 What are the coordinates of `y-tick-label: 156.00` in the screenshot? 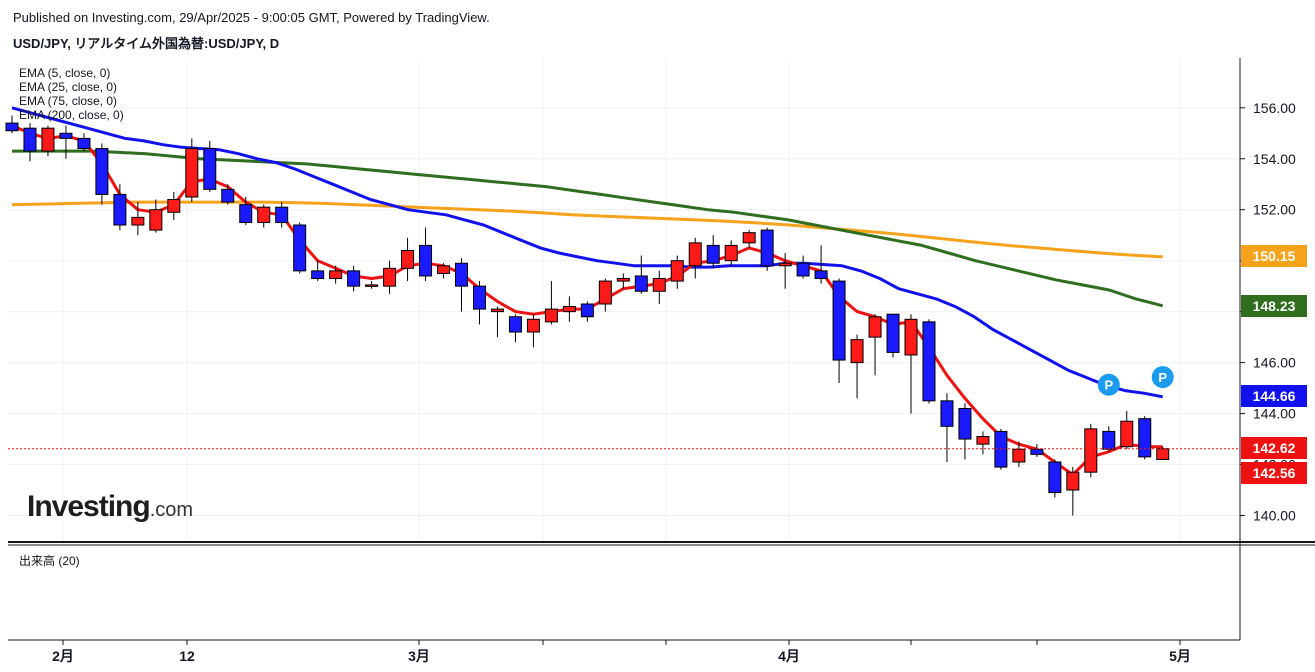 It's located at (1274, 108).